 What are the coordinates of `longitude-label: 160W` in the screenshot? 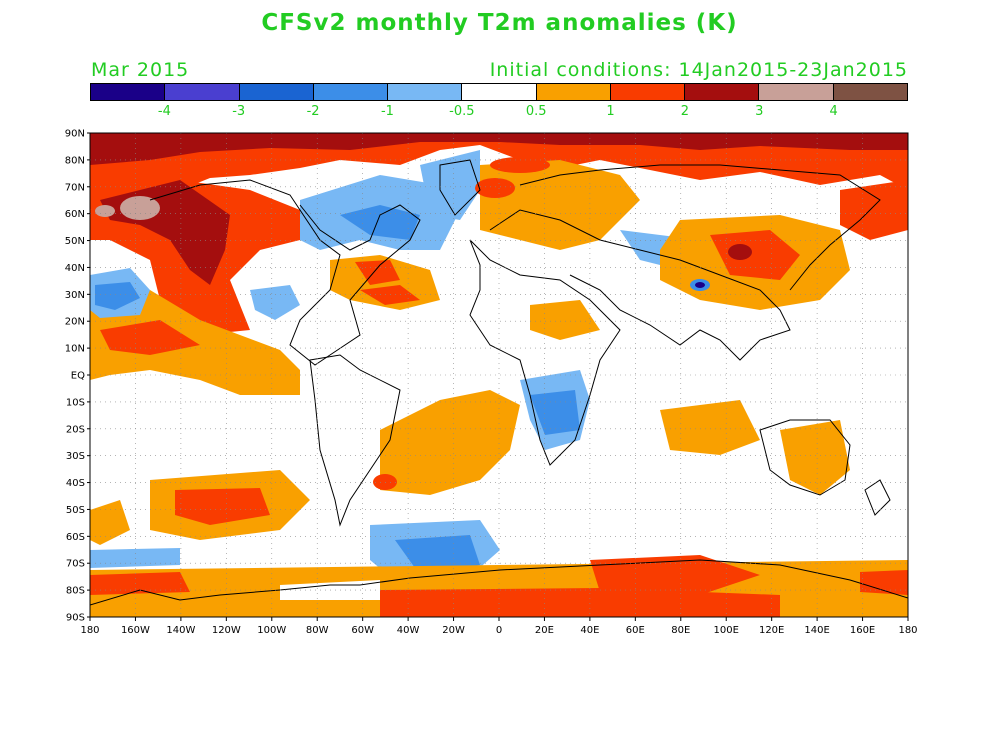 It's located at (135, 630).